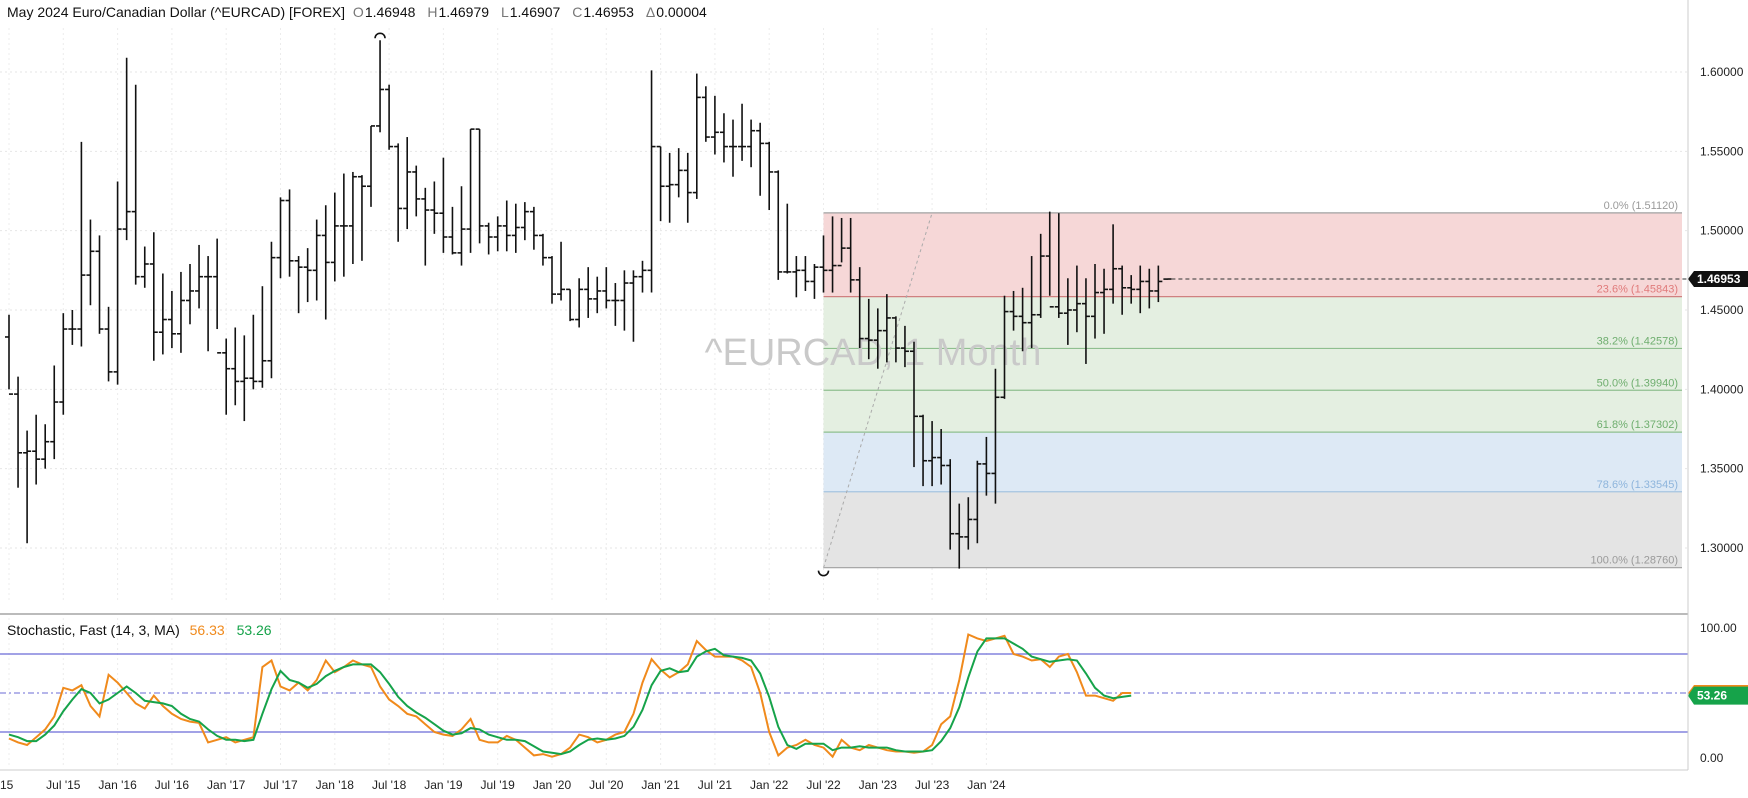  I want to click on time-tick-label: Jul '17, so click(280, 785).